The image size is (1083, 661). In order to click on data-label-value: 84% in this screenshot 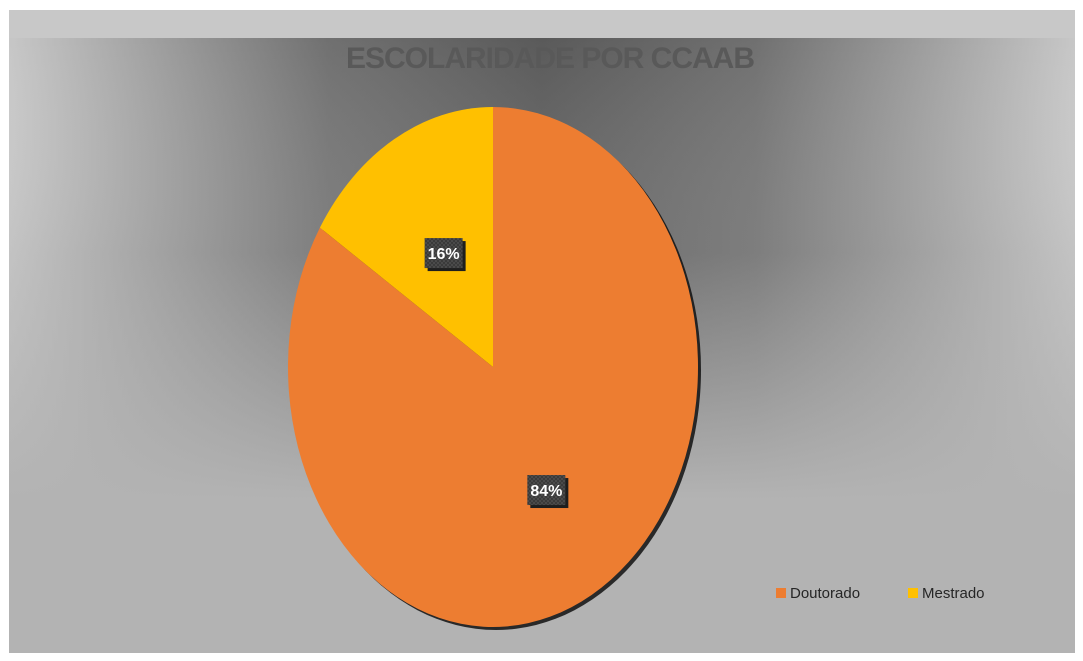, I will do `click(546, 491)`.